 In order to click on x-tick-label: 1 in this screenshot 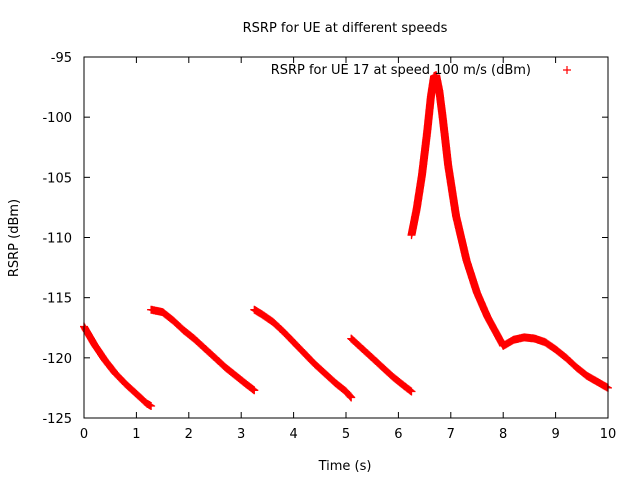, I will do `click(136, 434)`.